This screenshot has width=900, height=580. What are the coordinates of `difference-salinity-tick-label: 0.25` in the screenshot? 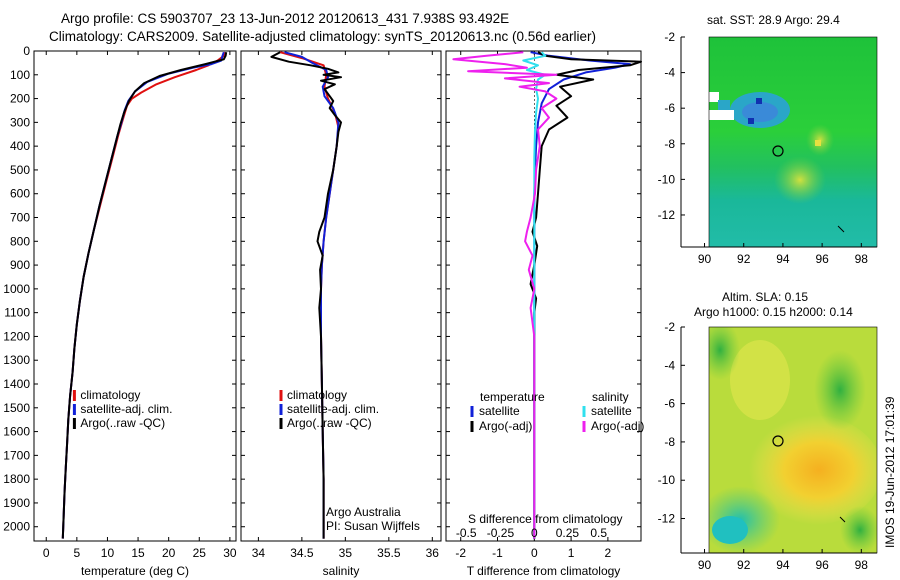 It's located at (568, 533).